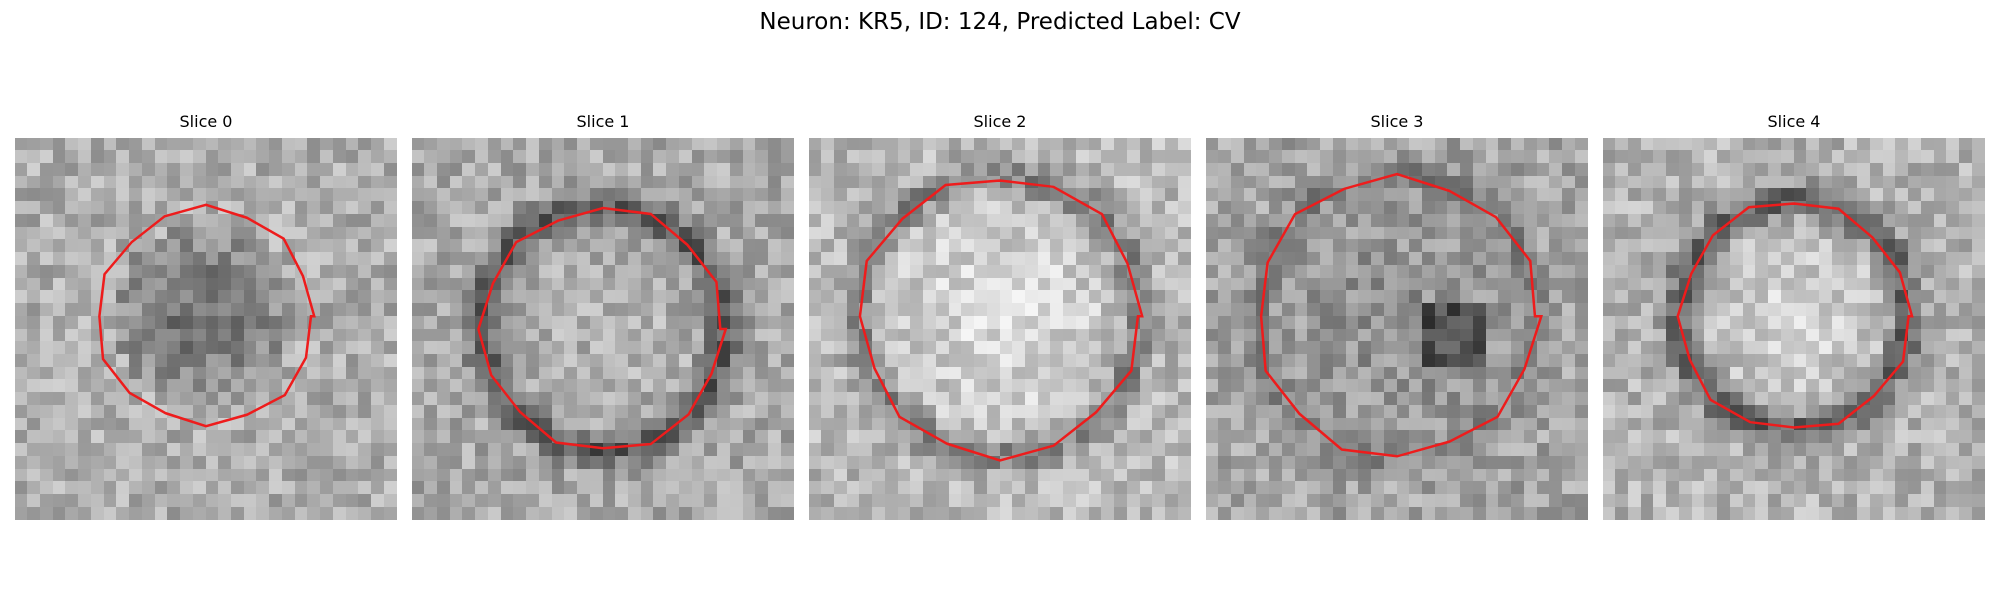 The width and height of the screenshot is (2000, 600). Describe the element at coordinates (1000, 121) in the screenshot. I see `slice-title-2: Slice 2` at that location.